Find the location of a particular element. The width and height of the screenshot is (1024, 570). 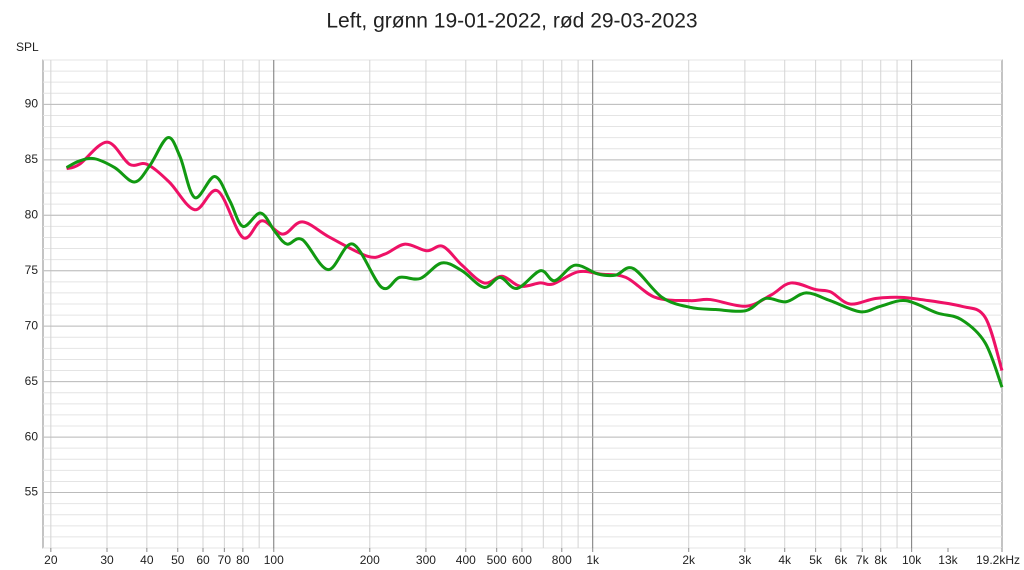

x-tick-label: 200 is located at coordinates (370, 560).